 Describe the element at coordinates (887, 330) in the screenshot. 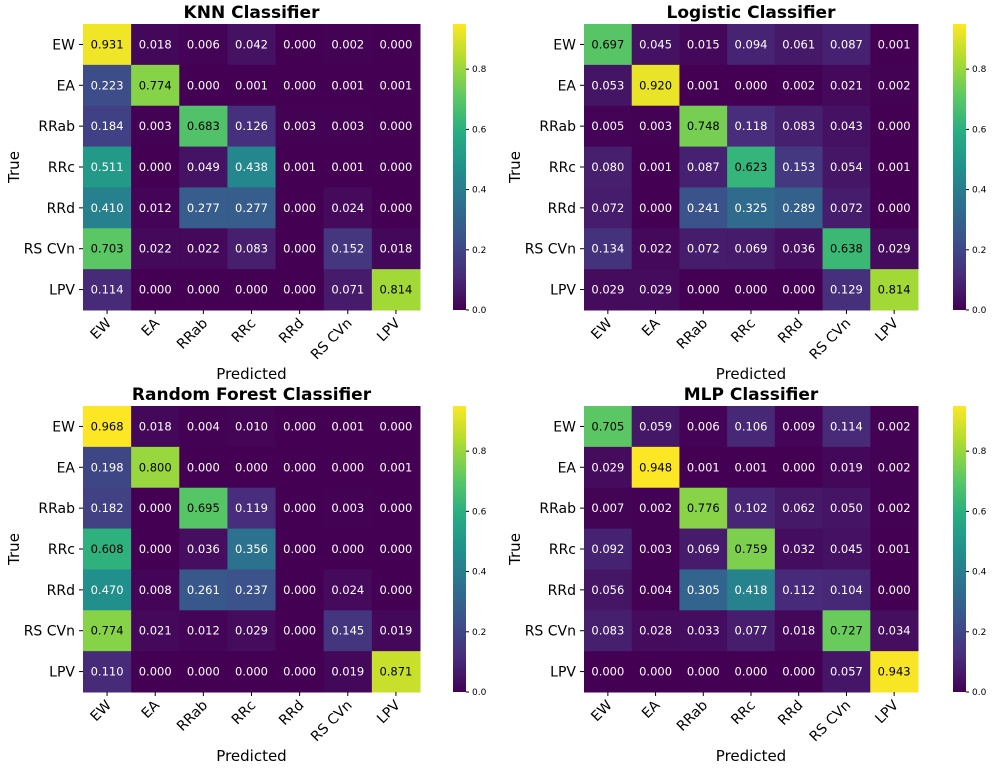

I see `x-tick-label: LPV` at that location.